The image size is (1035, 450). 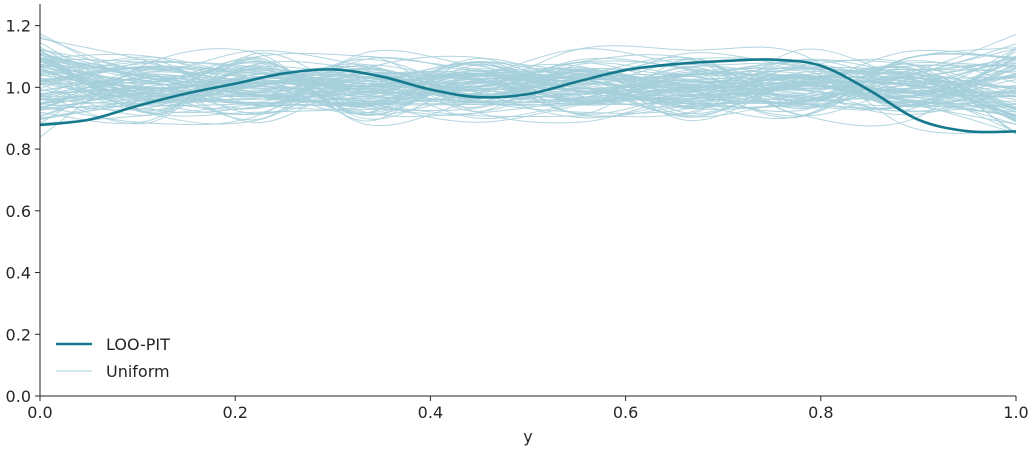 I want to click on y-tick-label: 1.0, so click(x=18, y=87).